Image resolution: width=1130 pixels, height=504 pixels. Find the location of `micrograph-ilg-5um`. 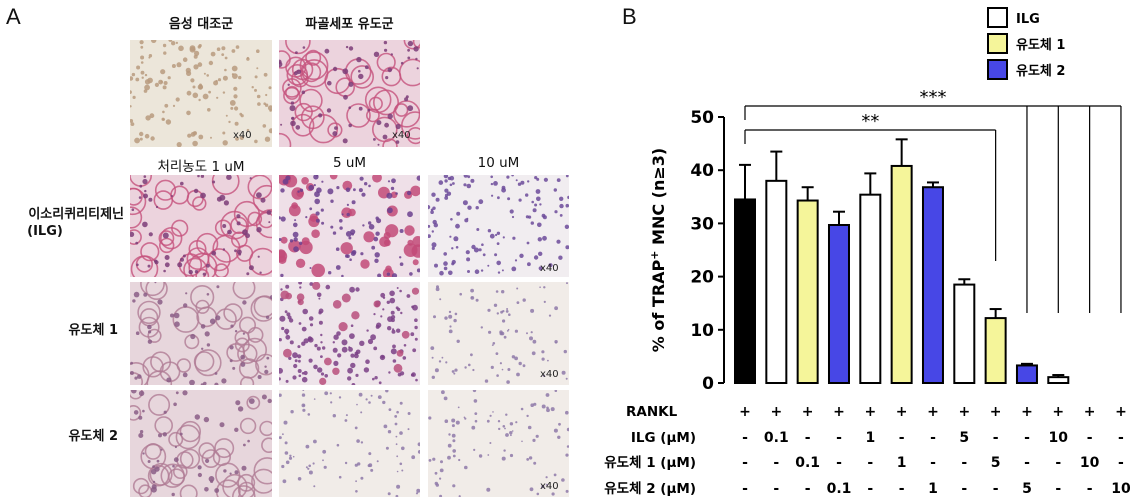

micrograph-ilg-5um is located at coordinates (349, 226).